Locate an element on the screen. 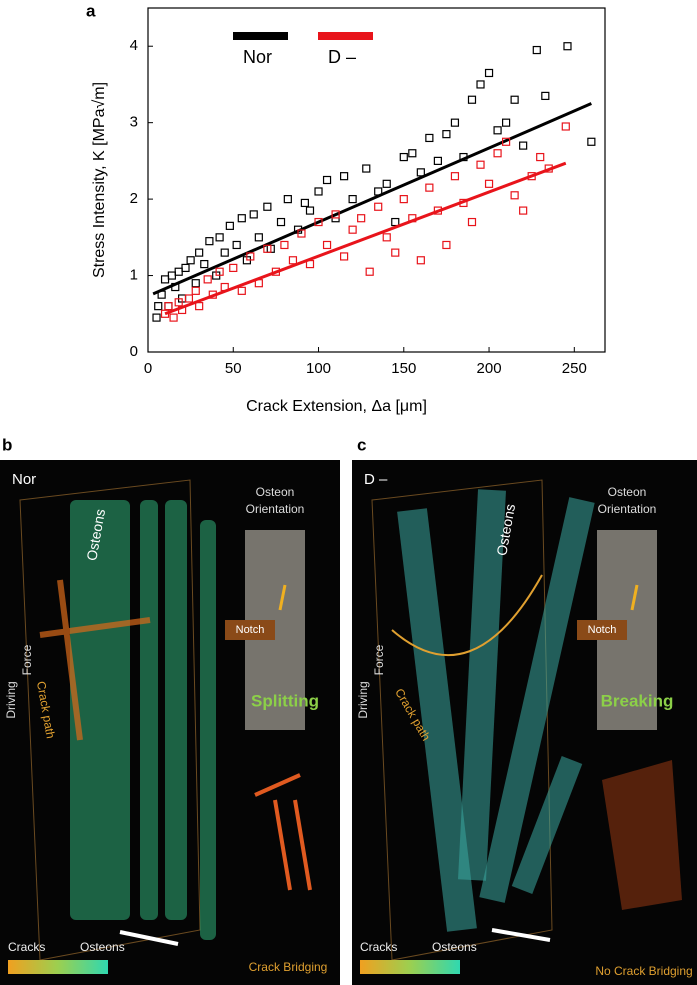  panel-label: c is located at coordinates (361, 444).